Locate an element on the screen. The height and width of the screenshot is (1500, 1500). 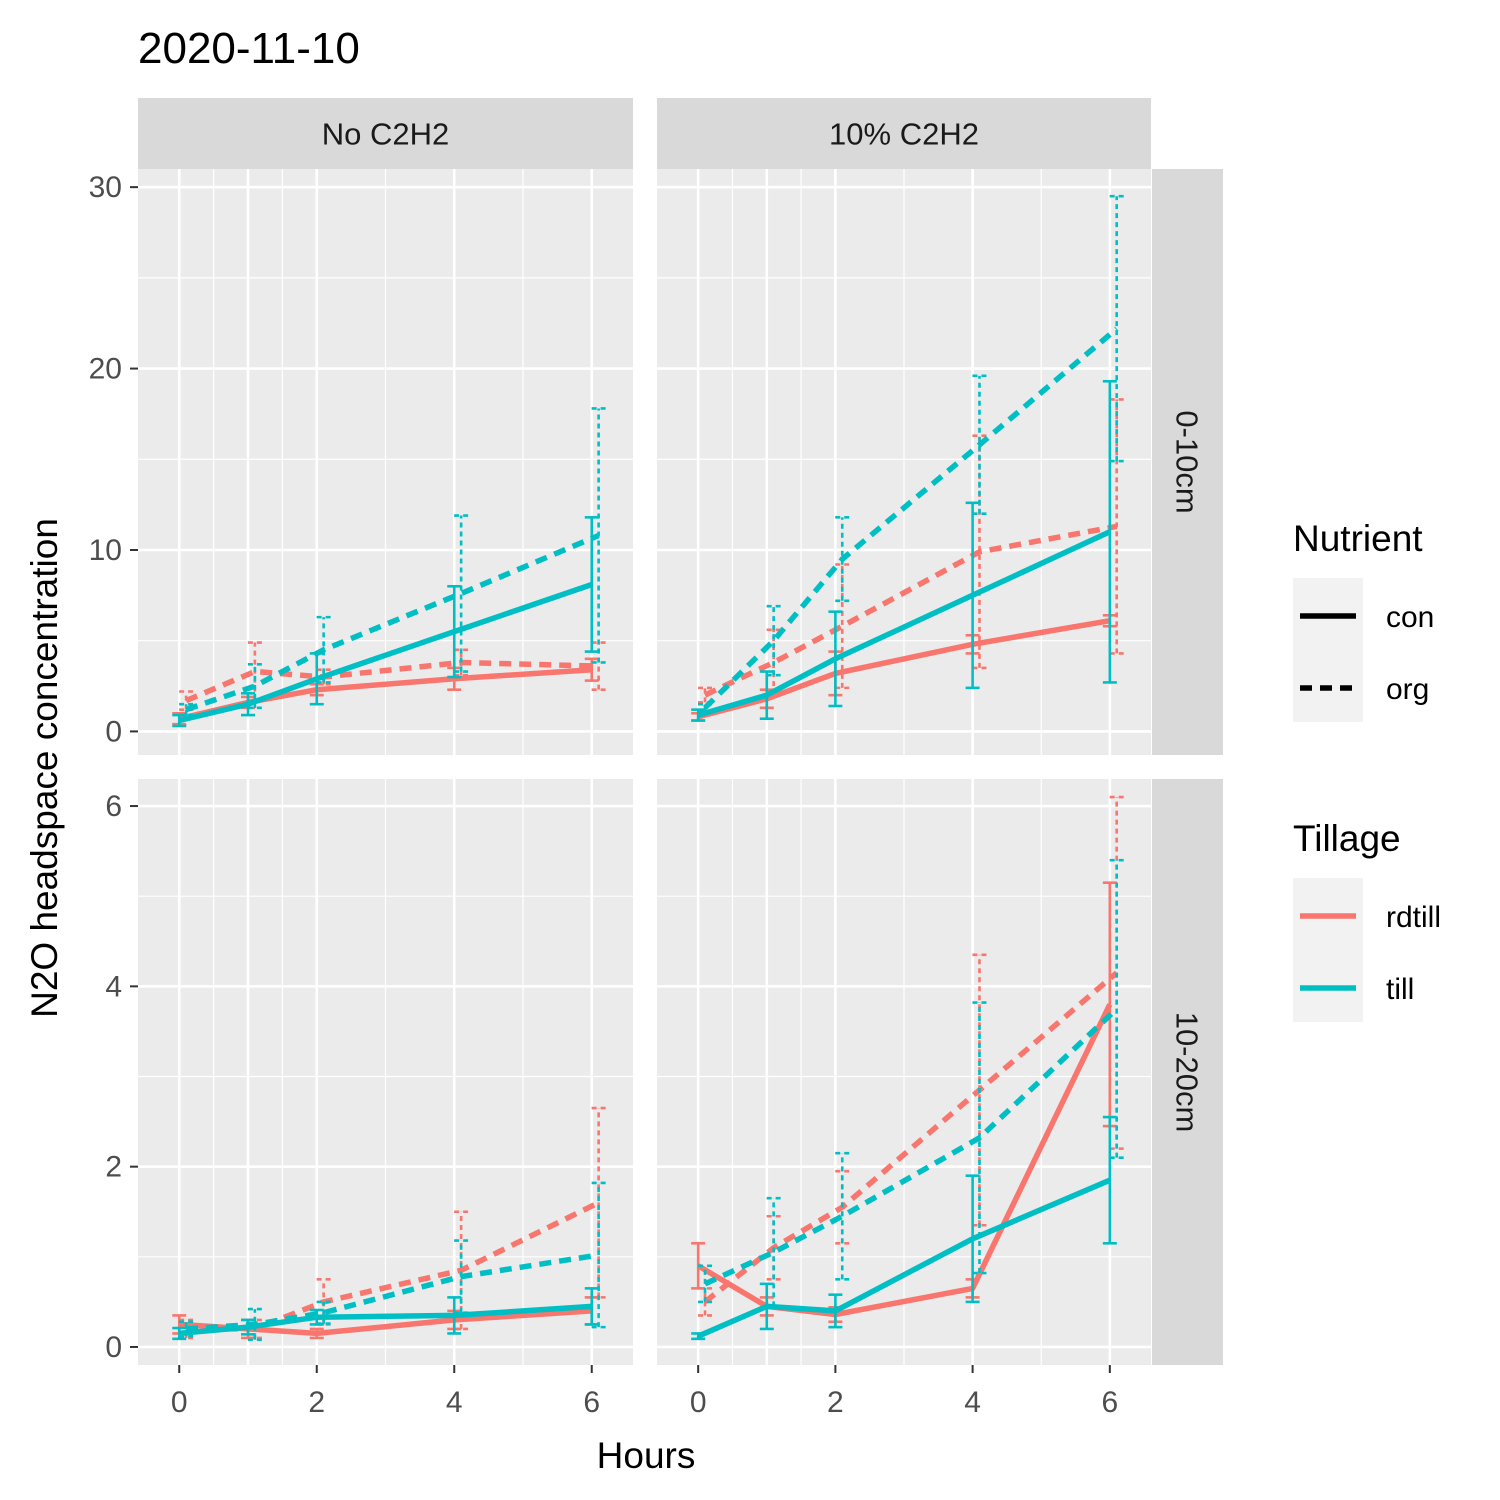
legend-label-org: org is located at coordinates (1407, 689).